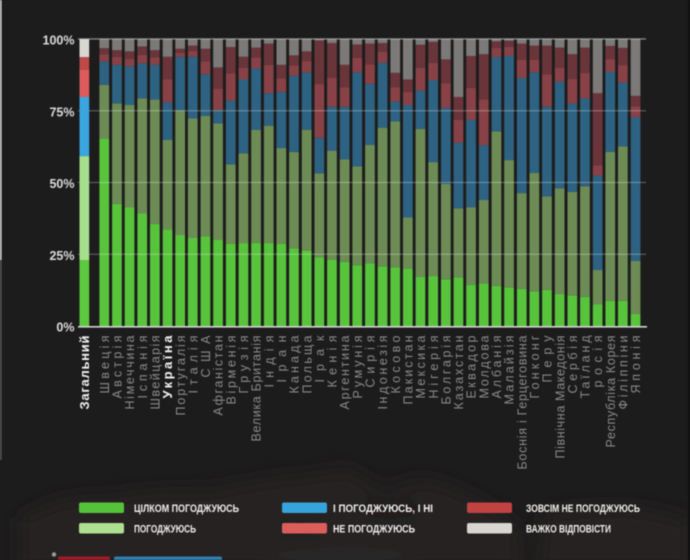 This screenshot has width=690, height=560. What do you see at coordinates (130, 372) in the screenshot?
I see `svg-text: Німеччина` at bounding box center [130, 372].